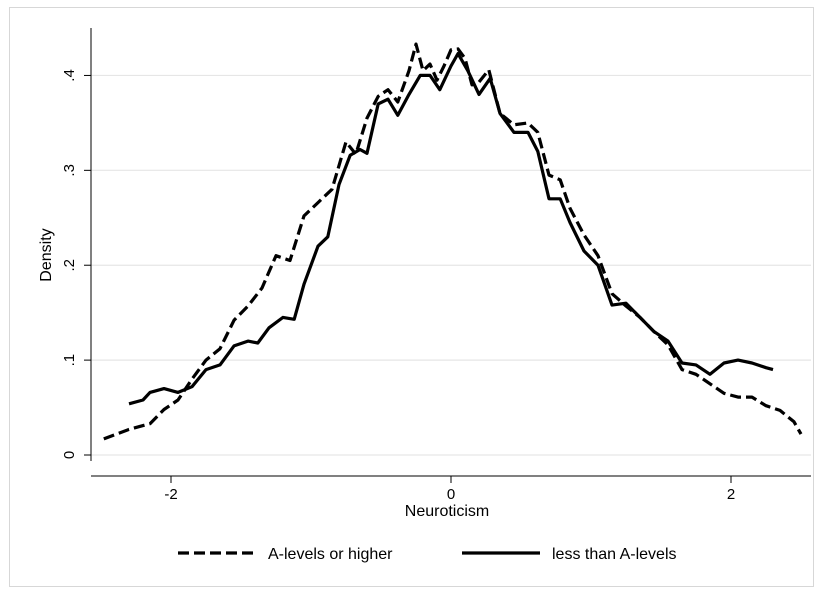 This screenshot has width=821, height=593. I want to click on legend-label-less-than-a-levels: less than A-levels, so click(614, 554).